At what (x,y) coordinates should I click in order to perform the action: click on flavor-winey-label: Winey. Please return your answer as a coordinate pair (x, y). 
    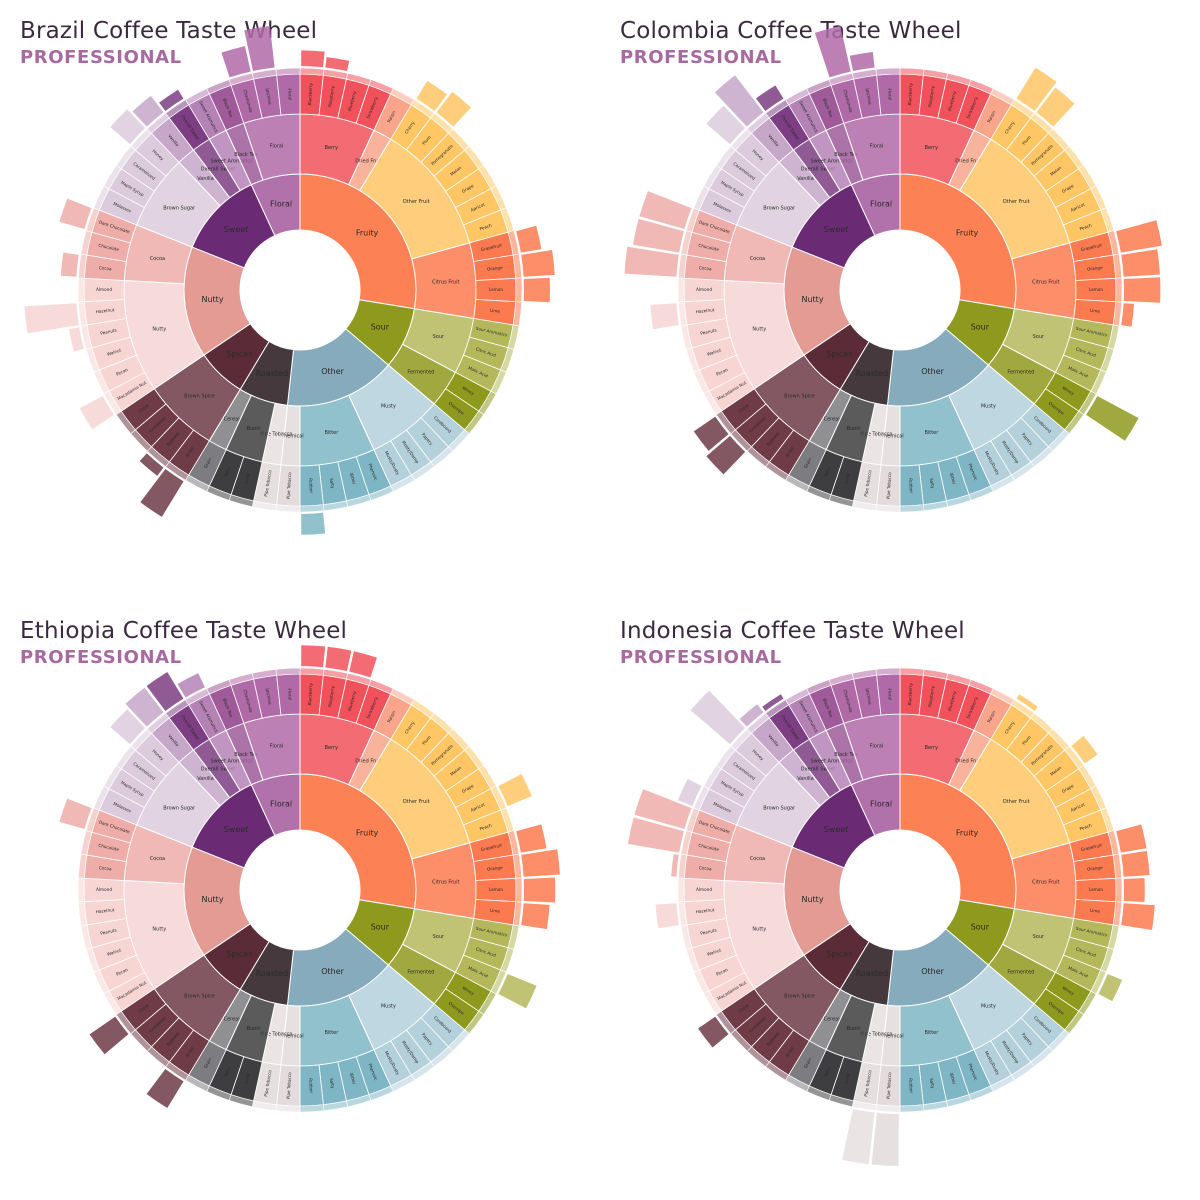
    Looking at the image, I should click on (1068, 990).